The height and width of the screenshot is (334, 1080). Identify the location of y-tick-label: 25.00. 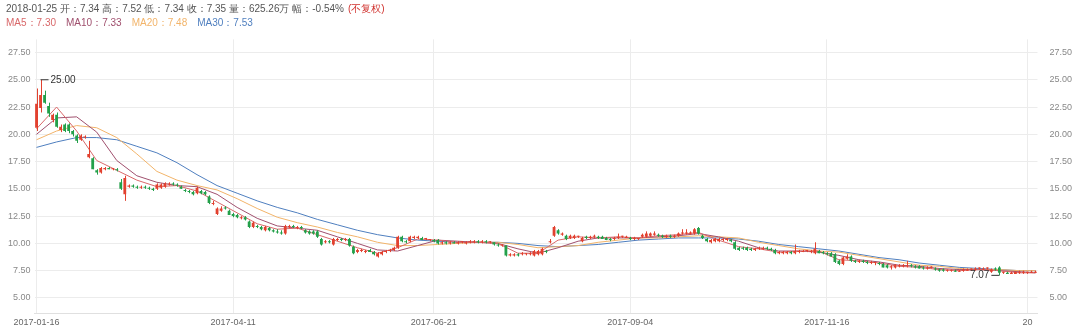
(19, 79).